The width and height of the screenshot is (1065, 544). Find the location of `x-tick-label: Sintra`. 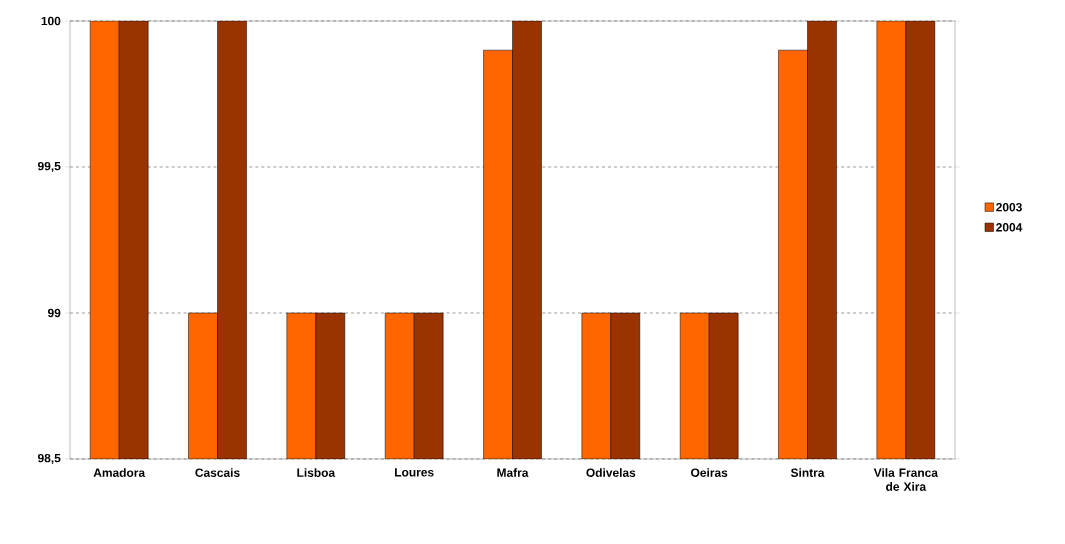

x-tick-label: Sintra is located at coordinates (807, 472).